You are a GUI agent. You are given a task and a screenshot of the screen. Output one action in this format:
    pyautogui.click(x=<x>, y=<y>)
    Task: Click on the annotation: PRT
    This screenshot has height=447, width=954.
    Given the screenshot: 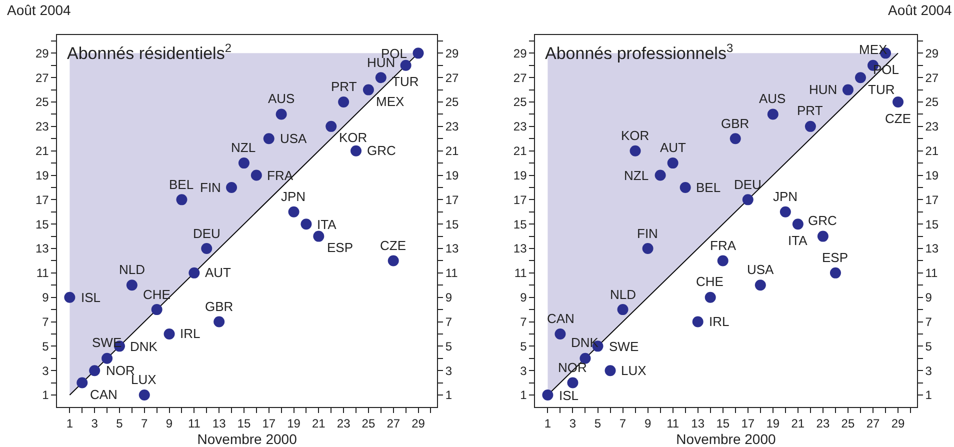 What is the action you would take?
    pyautogui.click(x=344, y=86)
    